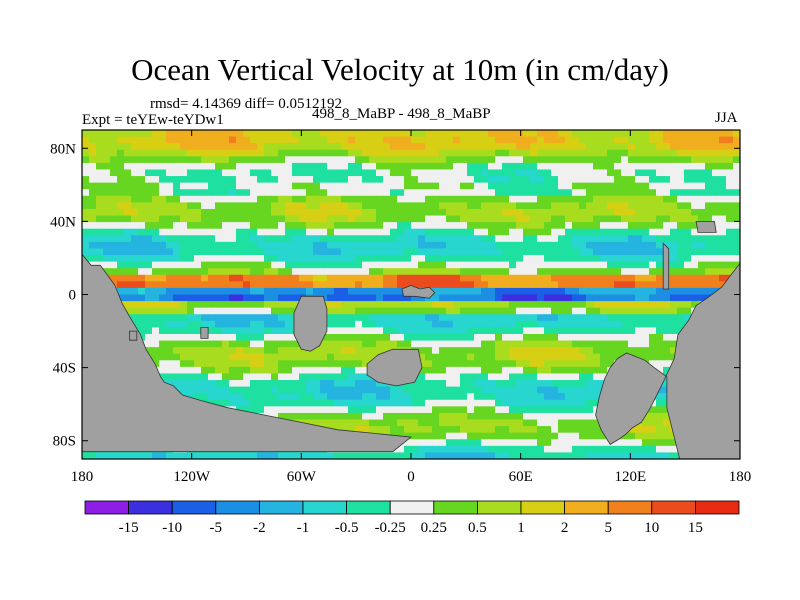 This screenshot has height=600, width=800. Describe the element at coordinates (302, 477) in the screenshot. I see `x-tick-label: 60W` at that location.